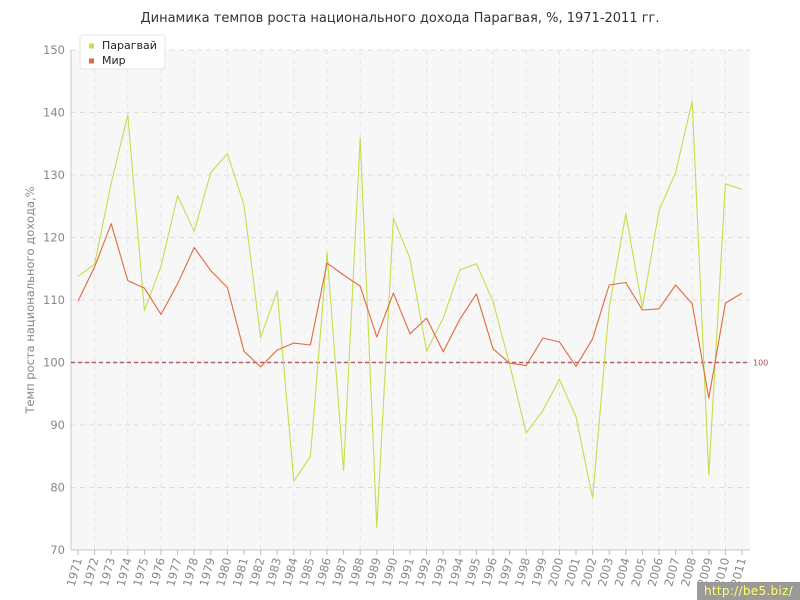 The image size is (800, 600). Describe the element at coordinates (114, 60) in the screenshot. I see `legend-label: Мир` at that location.